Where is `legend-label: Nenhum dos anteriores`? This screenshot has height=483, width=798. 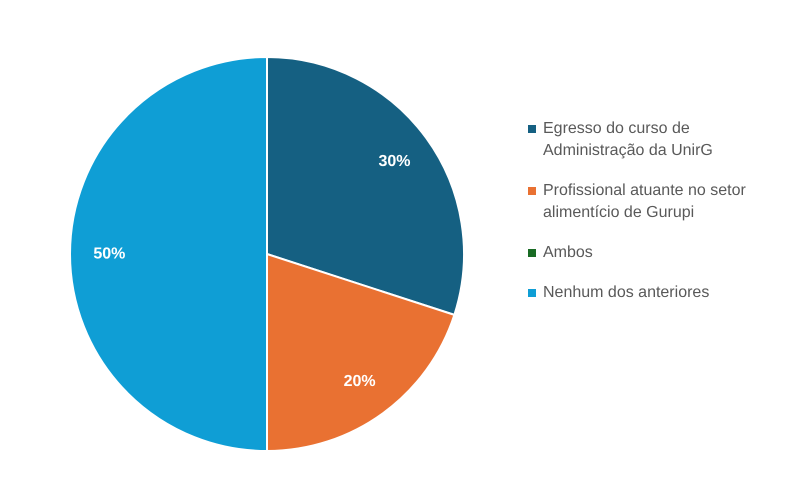
legend-label: Nenhum dos anteriores is located at coordinates (626, 292).